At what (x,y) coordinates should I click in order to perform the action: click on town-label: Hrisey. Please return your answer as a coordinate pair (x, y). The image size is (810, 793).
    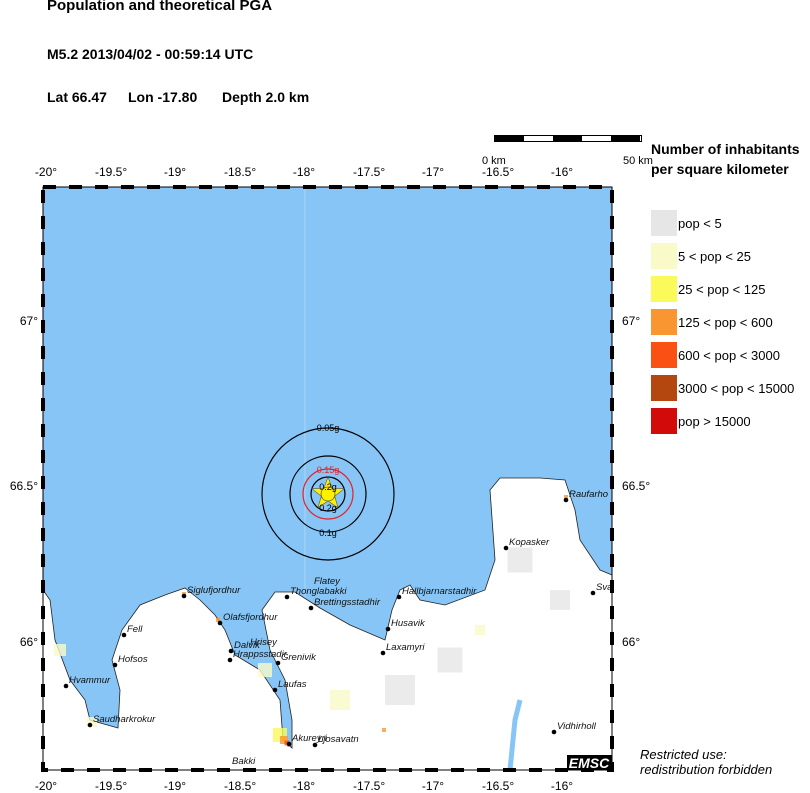
    Looking at the image, I should click on (264, 642).